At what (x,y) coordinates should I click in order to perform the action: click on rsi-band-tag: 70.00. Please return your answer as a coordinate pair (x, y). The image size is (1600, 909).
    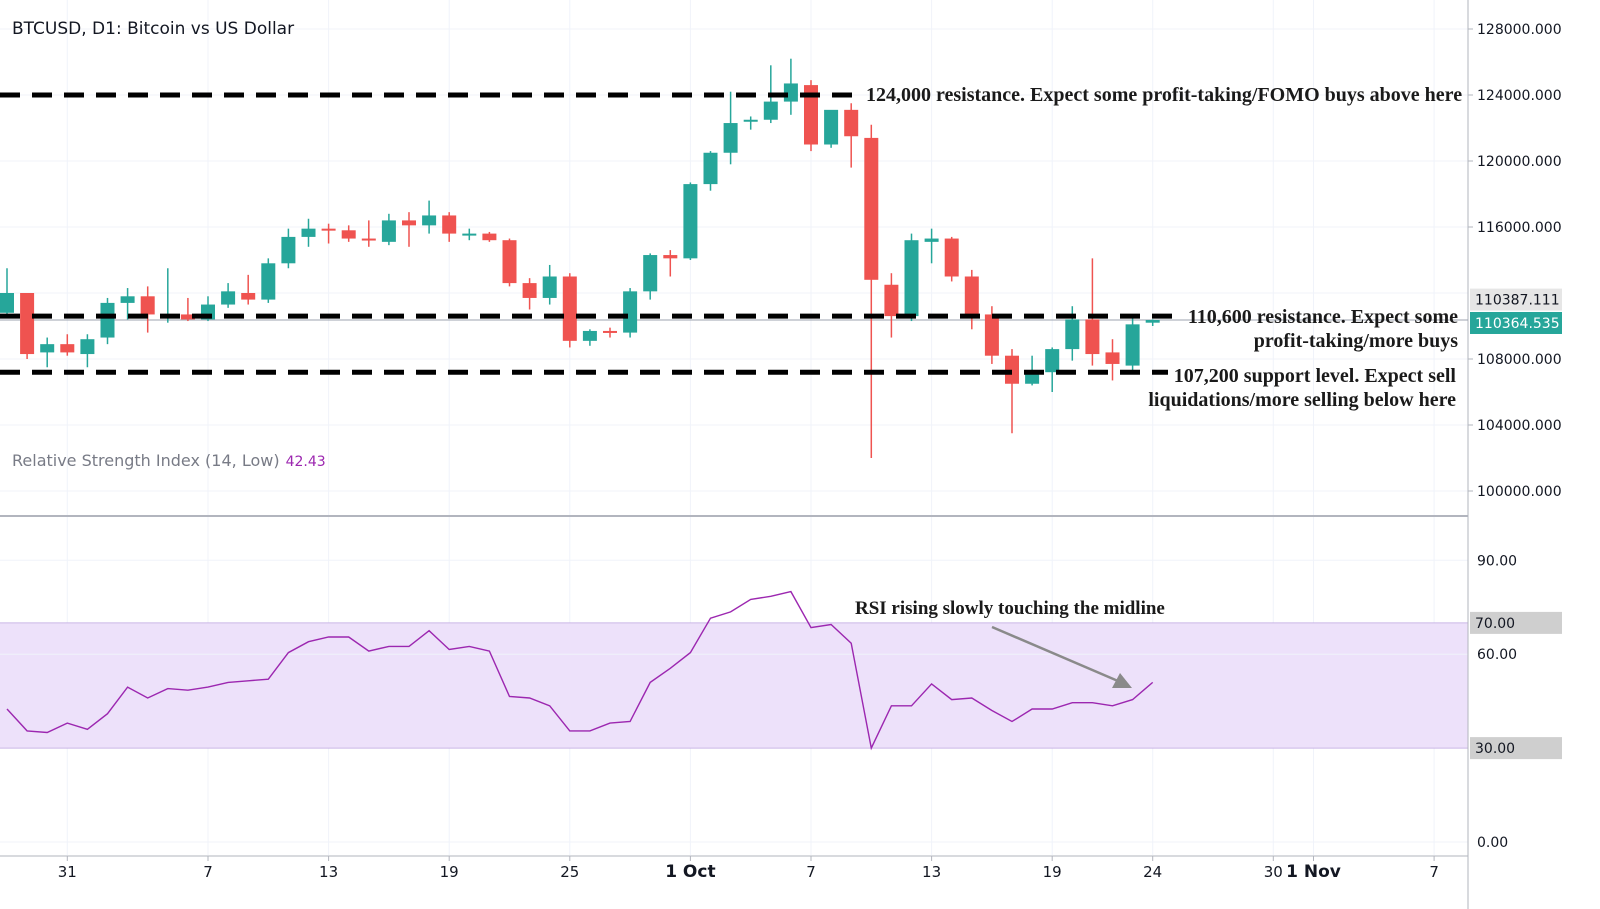
    Looking at the image, I should click on (1516, 622).